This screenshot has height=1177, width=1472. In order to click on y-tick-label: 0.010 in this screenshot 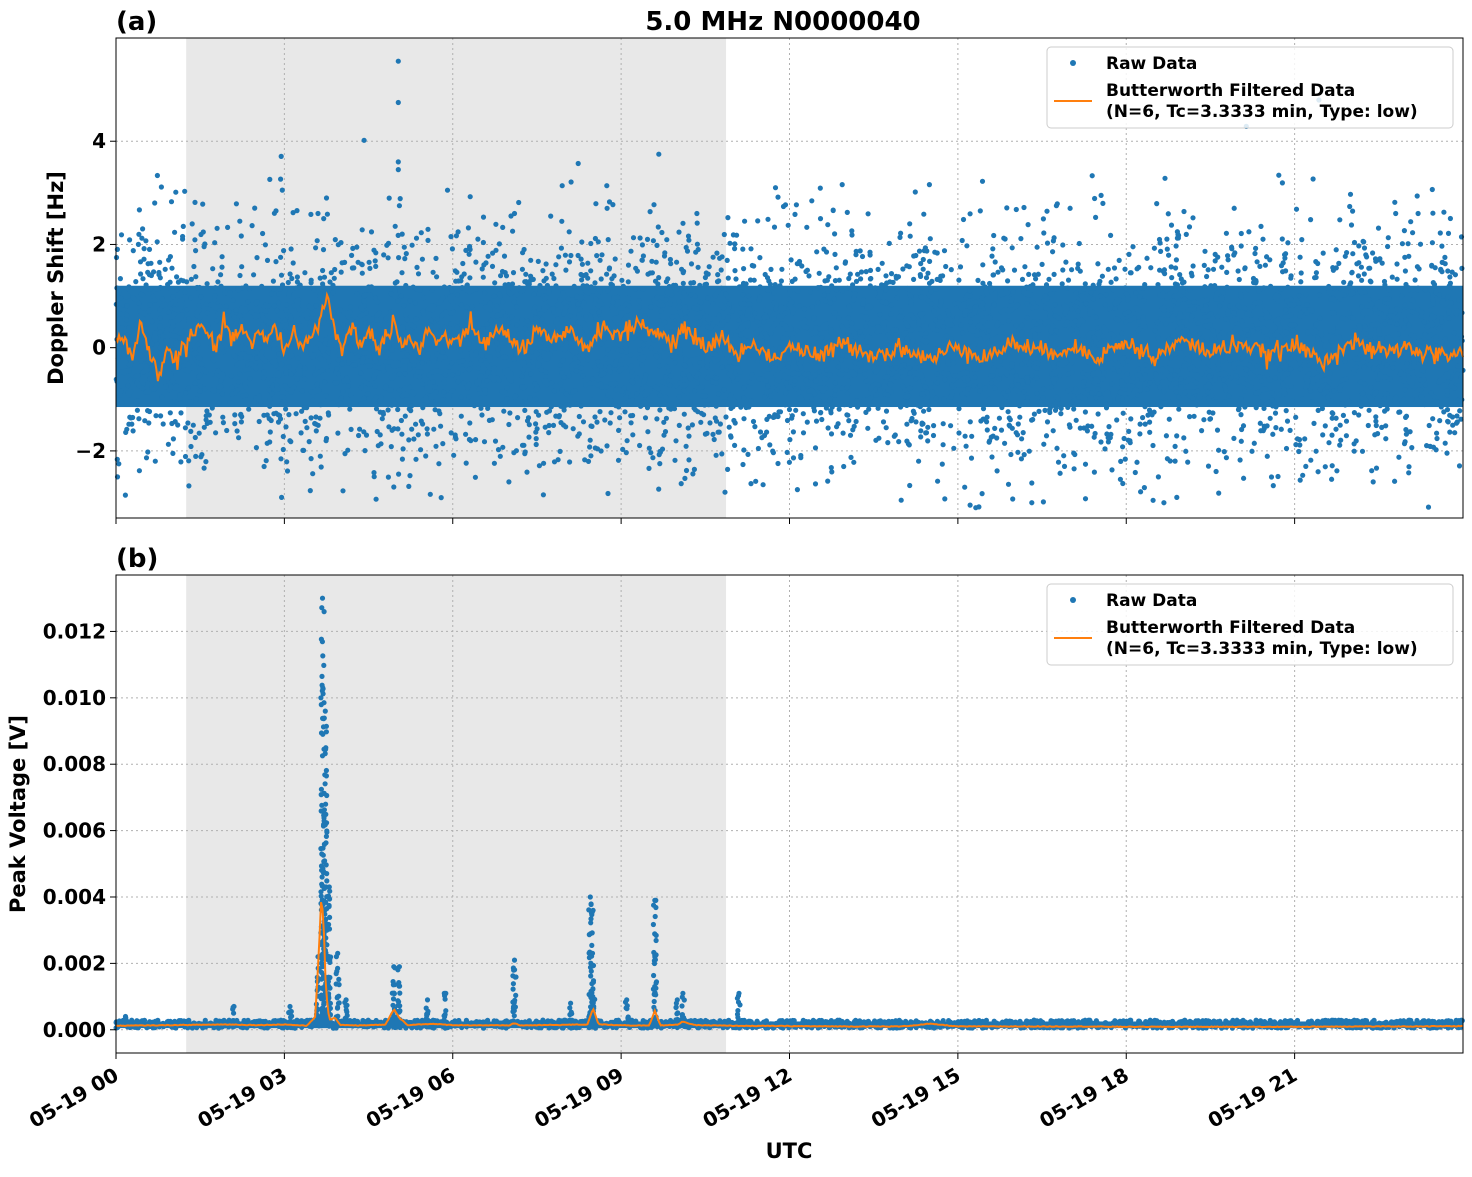, I will do `click(74, 698)`.